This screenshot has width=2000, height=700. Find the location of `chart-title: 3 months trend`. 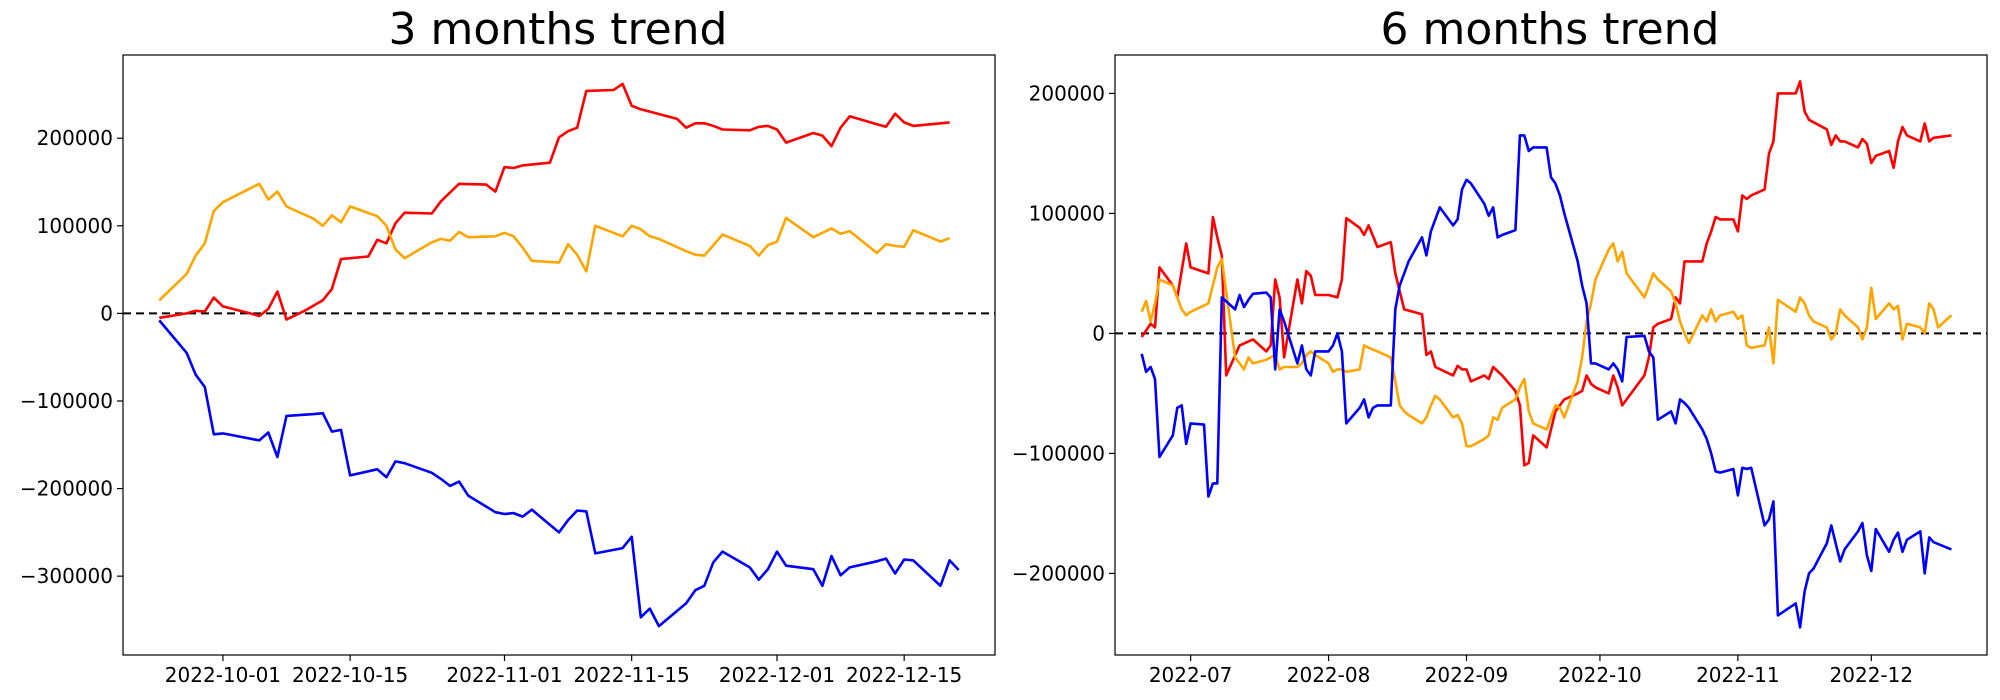

chart-title: 3 months trend is located at coordinates (558, 29).